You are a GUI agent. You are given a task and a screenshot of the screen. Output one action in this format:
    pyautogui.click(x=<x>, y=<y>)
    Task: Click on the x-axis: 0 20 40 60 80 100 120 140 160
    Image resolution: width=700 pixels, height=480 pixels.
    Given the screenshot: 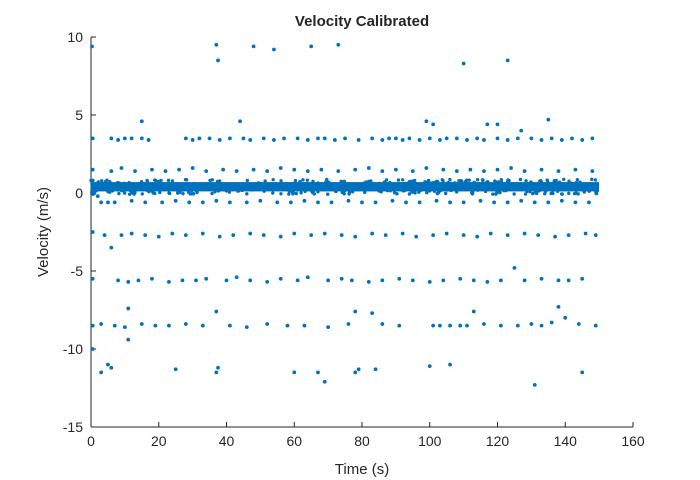 What is the action you would take?
    pyautogui.click(x=366, y=435)
    